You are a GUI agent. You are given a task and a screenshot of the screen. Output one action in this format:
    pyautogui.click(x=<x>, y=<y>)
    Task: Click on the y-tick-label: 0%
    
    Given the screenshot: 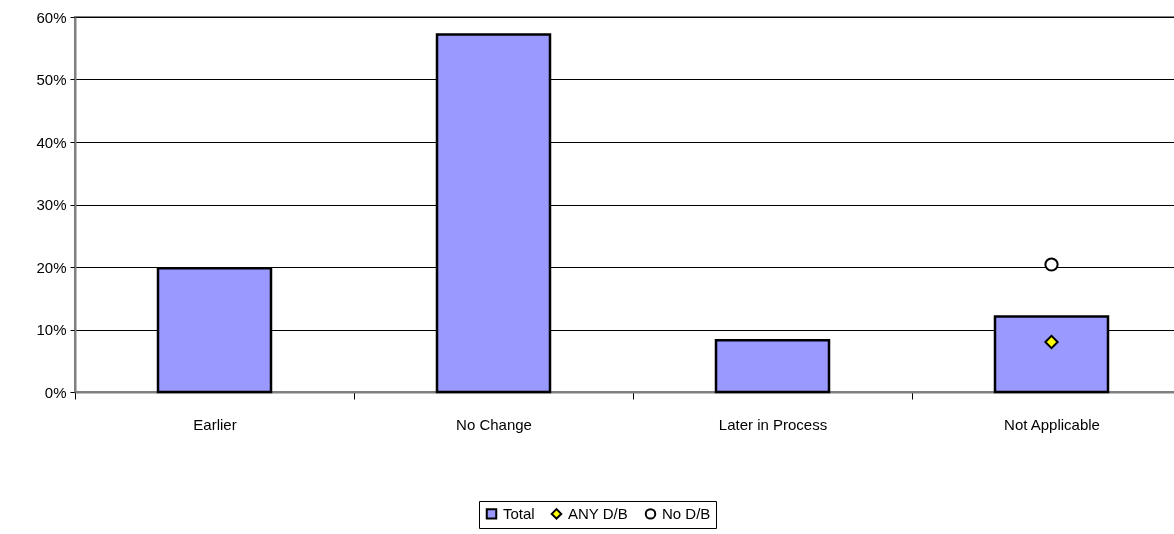 What is the action you would take?
    pyautogui.click(x=55, y=392)
    